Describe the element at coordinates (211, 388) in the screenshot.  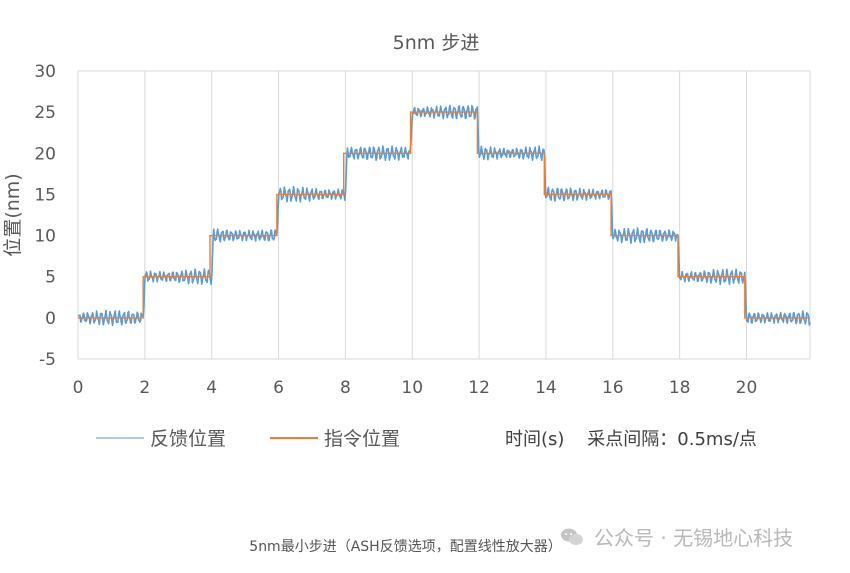
I see `x-tick-label: 4` at that location.